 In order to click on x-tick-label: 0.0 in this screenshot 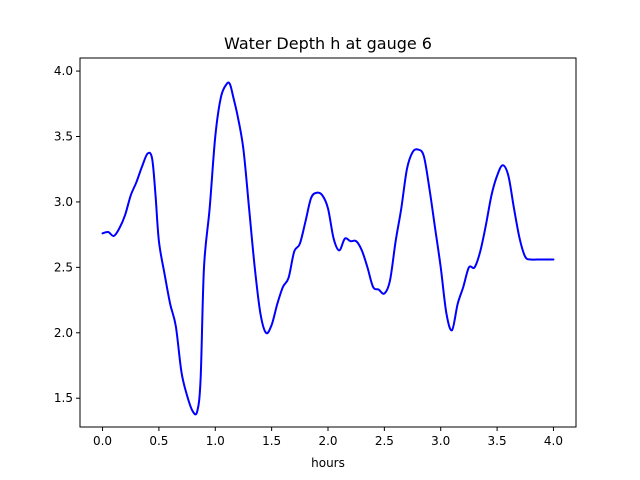, I will do `click(102, 441)`.